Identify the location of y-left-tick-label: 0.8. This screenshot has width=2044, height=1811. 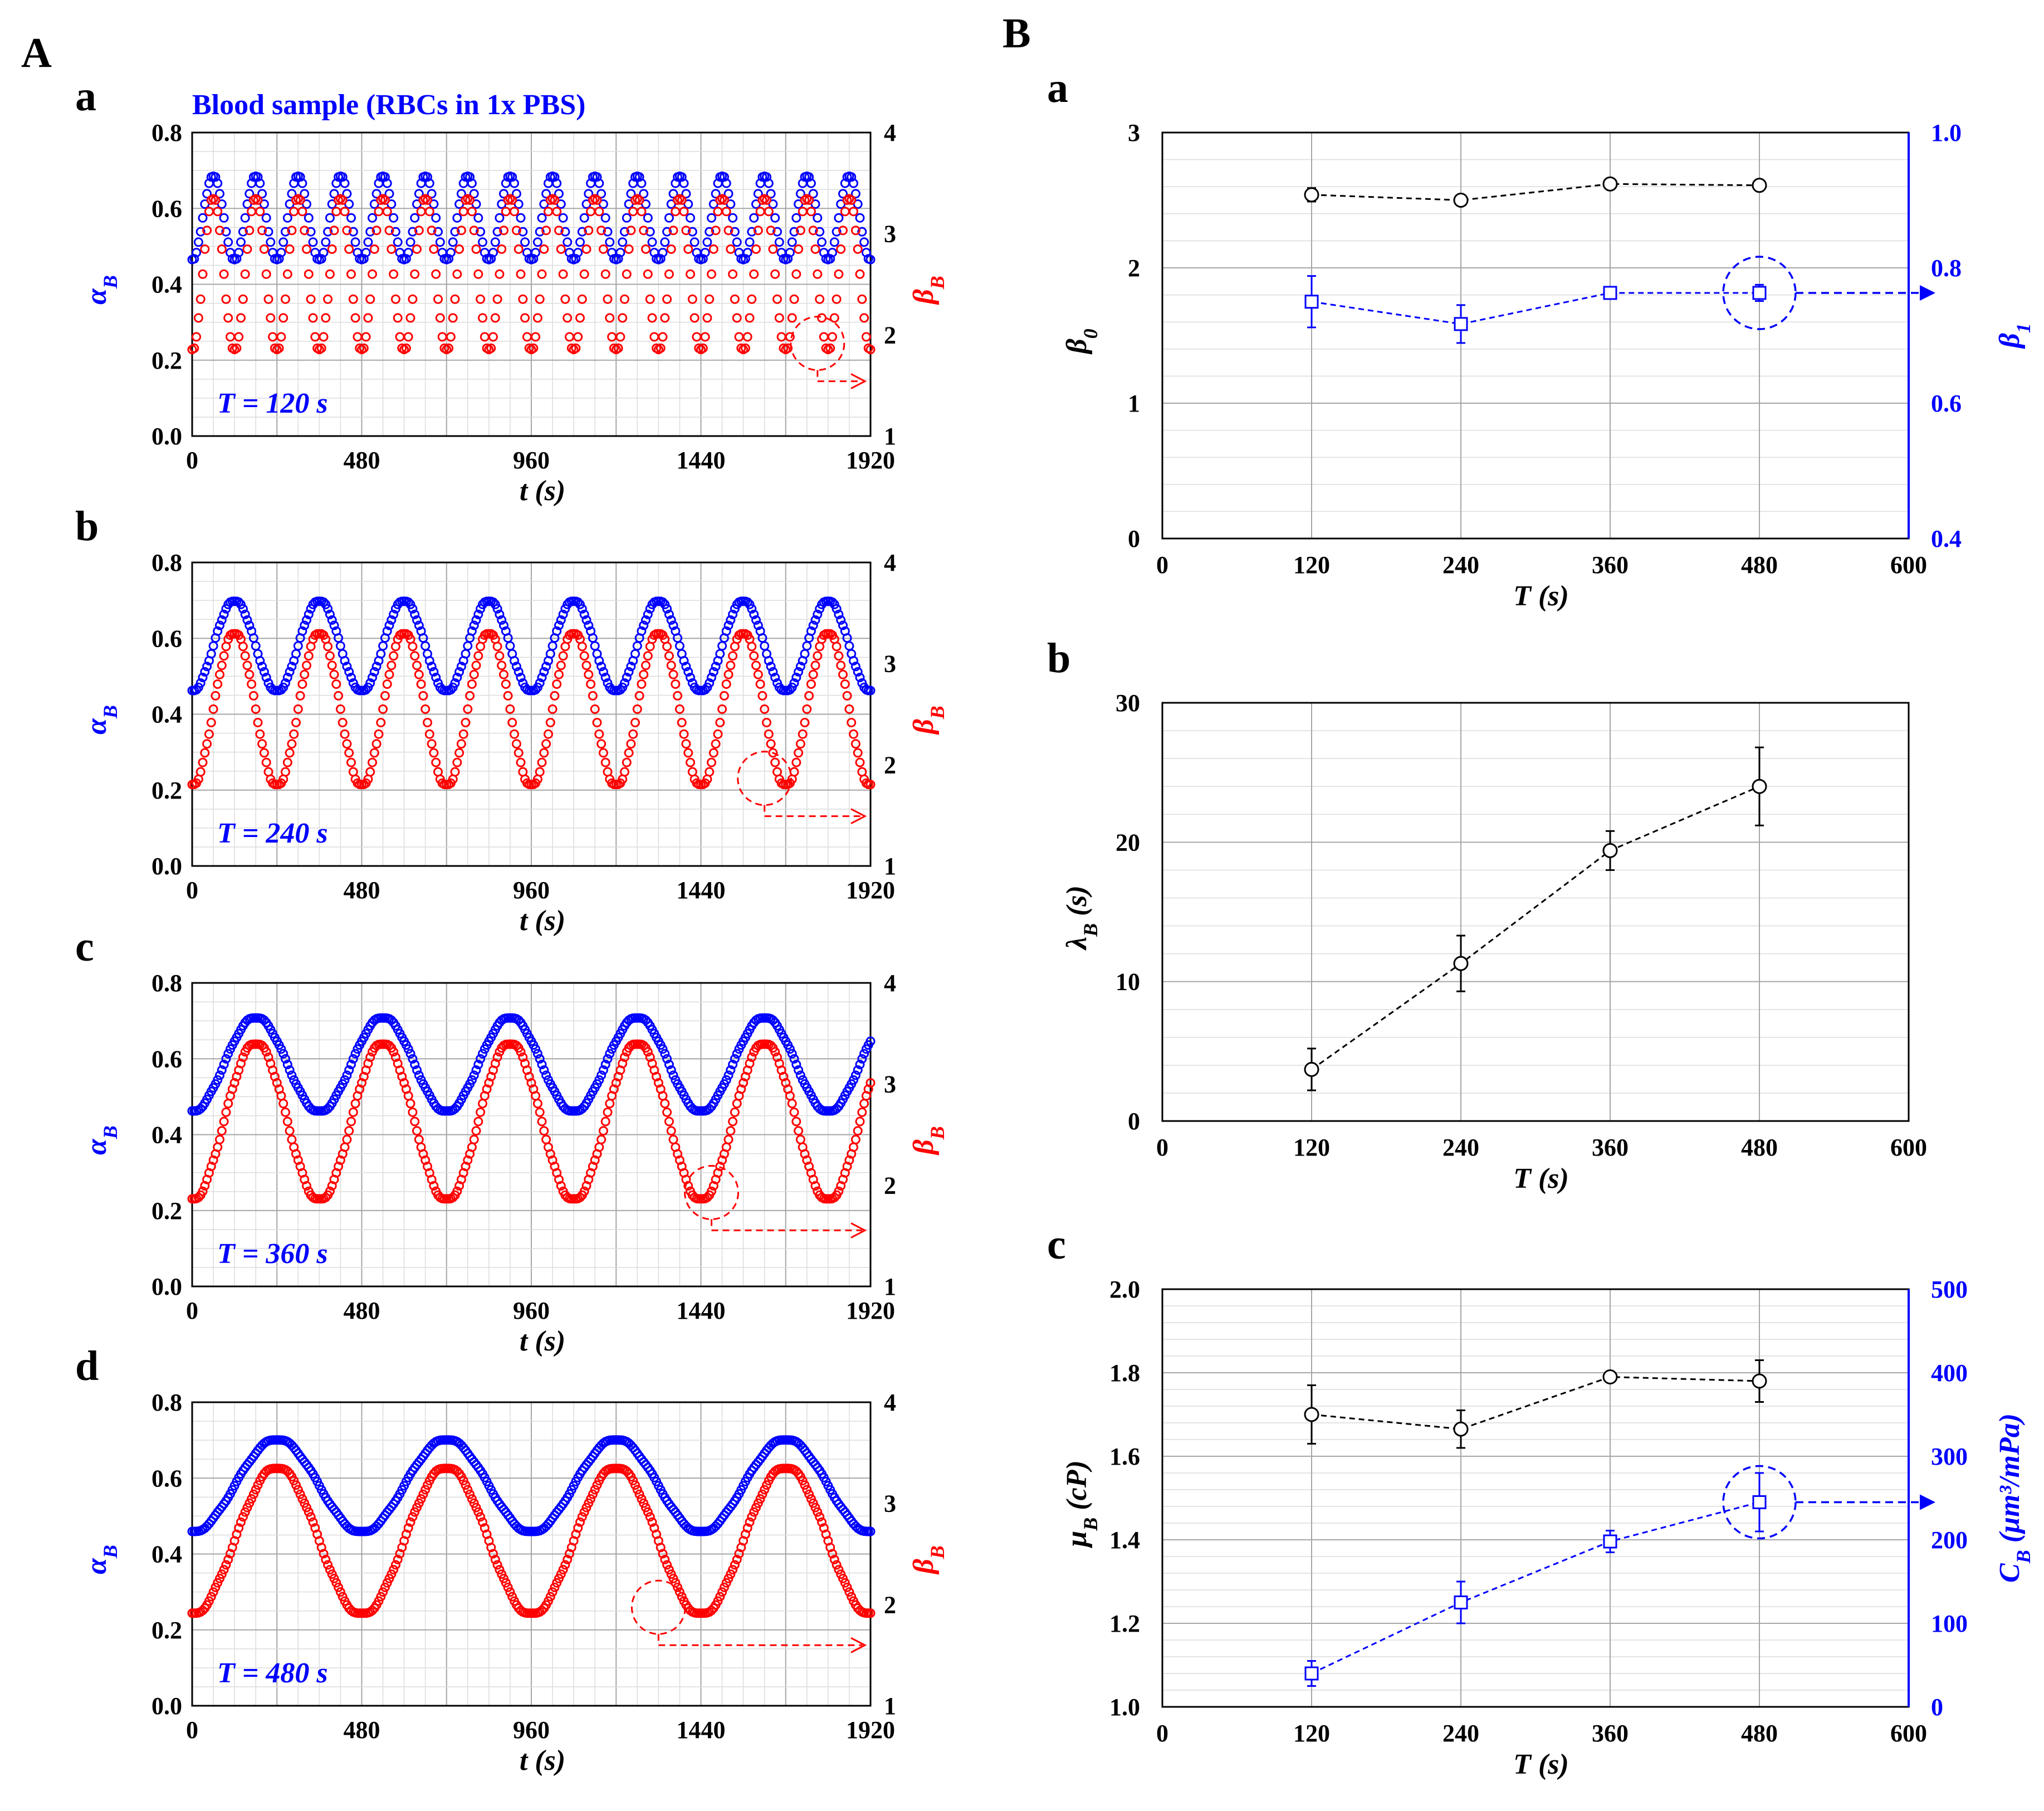
(166, 132).